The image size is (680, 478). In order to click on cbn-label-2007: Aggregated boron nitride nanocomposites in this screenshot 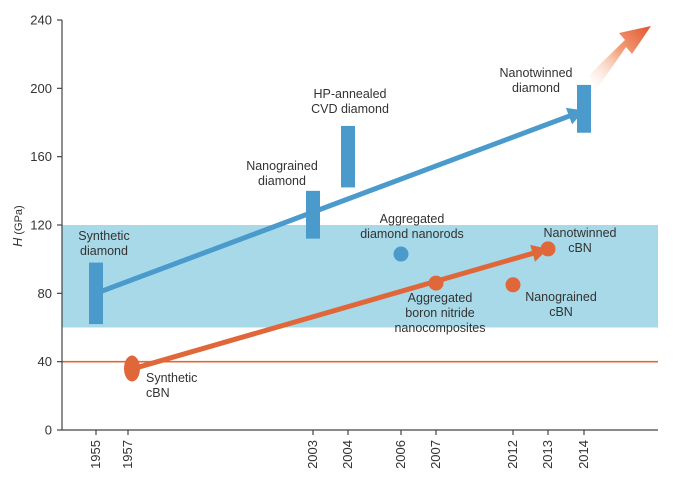, I will do `click(439, 313)`.